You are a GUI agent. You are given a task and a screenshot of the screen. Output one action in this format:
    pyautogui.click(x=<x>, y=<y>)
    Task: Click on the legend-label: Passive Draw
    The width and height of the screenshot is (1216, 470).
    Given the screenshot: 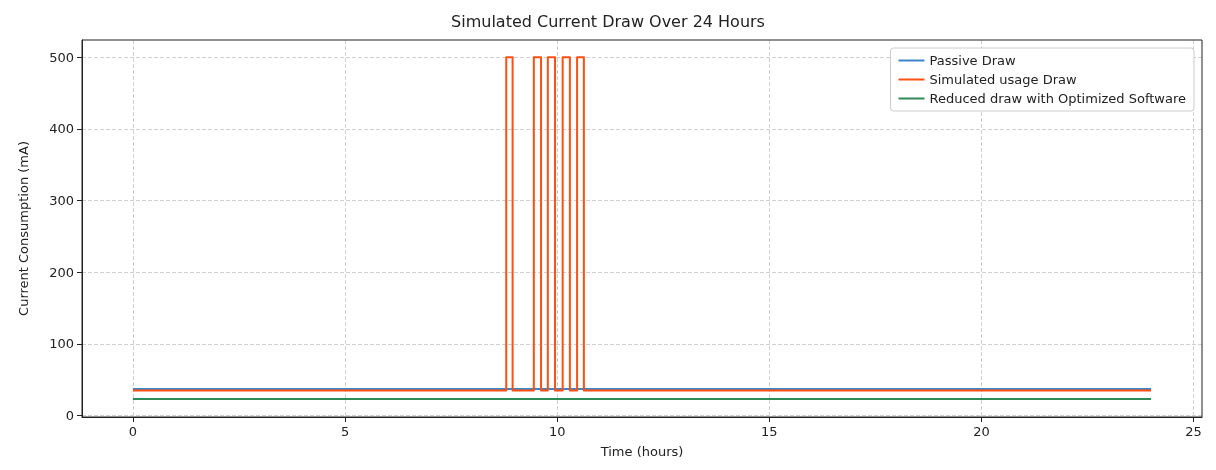 What is the action you would take?
    pyautogui.click(x=973, y=60)
    